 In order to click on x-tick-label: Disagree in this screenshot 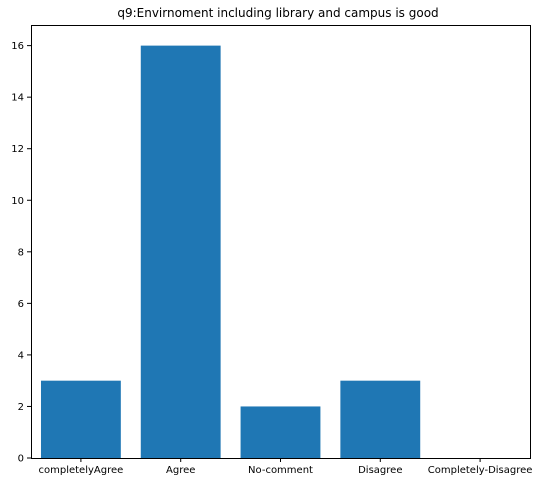, I will do `click(380, 470)`.